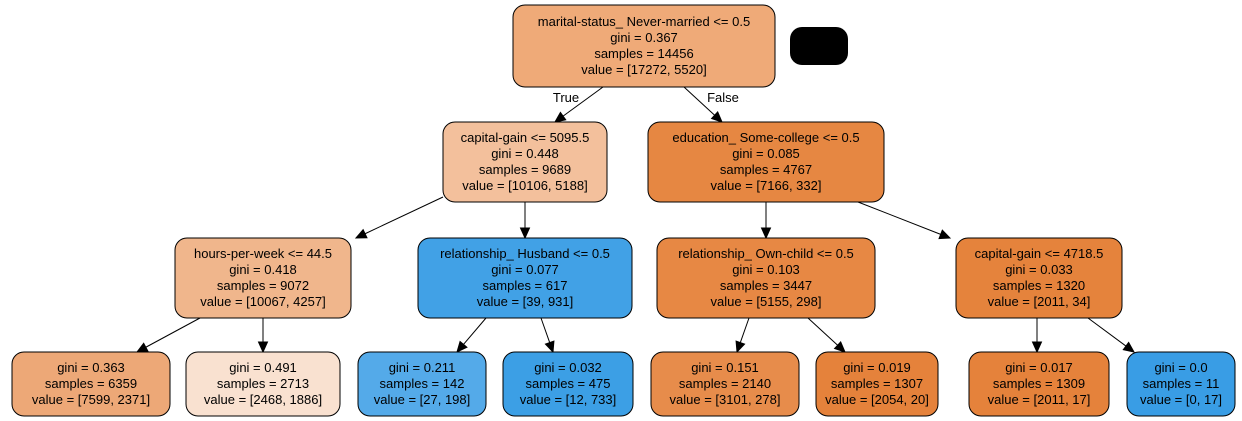 The image size is (1242, 421). Describe the element at coordinates (1037, 336) in the screenshot. I see `edge-n6-n13` at that location.